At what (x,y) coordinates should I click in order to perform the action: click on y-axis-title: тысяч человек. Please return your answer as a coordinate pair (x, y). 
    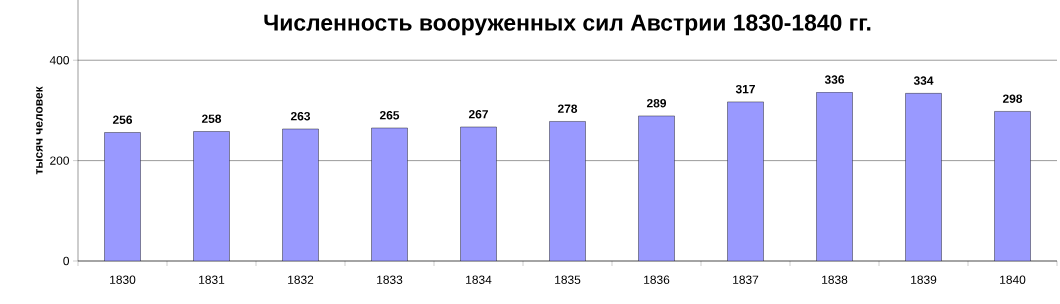
    Looking at the image, I should click on (39, 130).